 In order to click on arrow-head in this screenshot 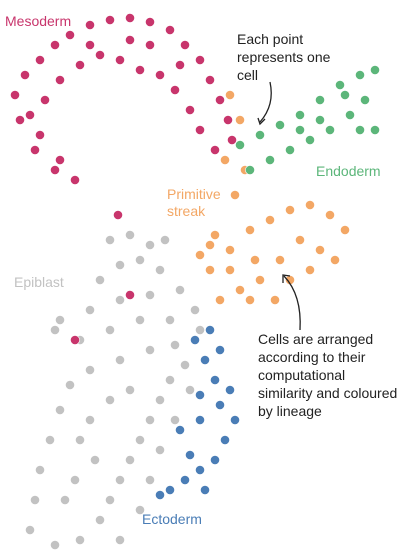, I will do `click(286, 278)`.